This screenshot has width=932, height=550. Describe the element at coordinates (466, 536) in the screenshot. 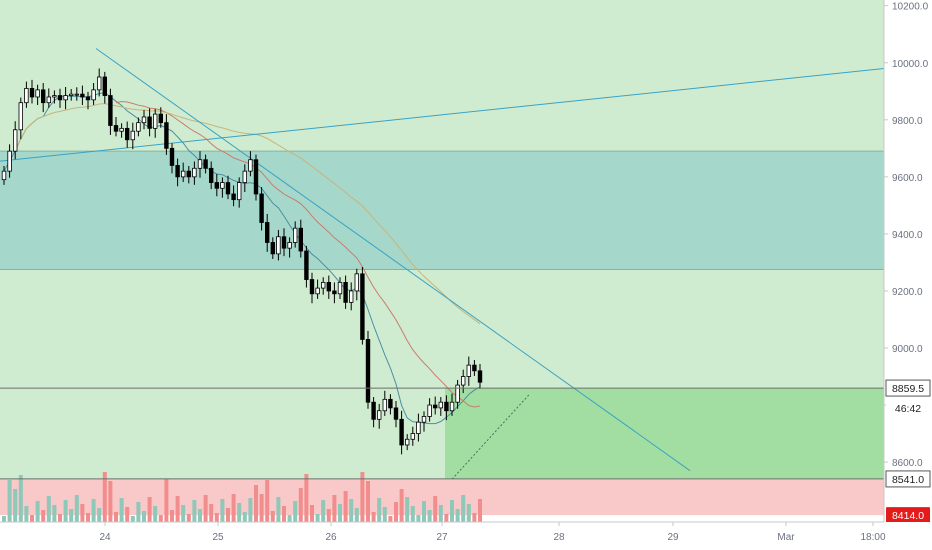

I see `time-axis` at that location.